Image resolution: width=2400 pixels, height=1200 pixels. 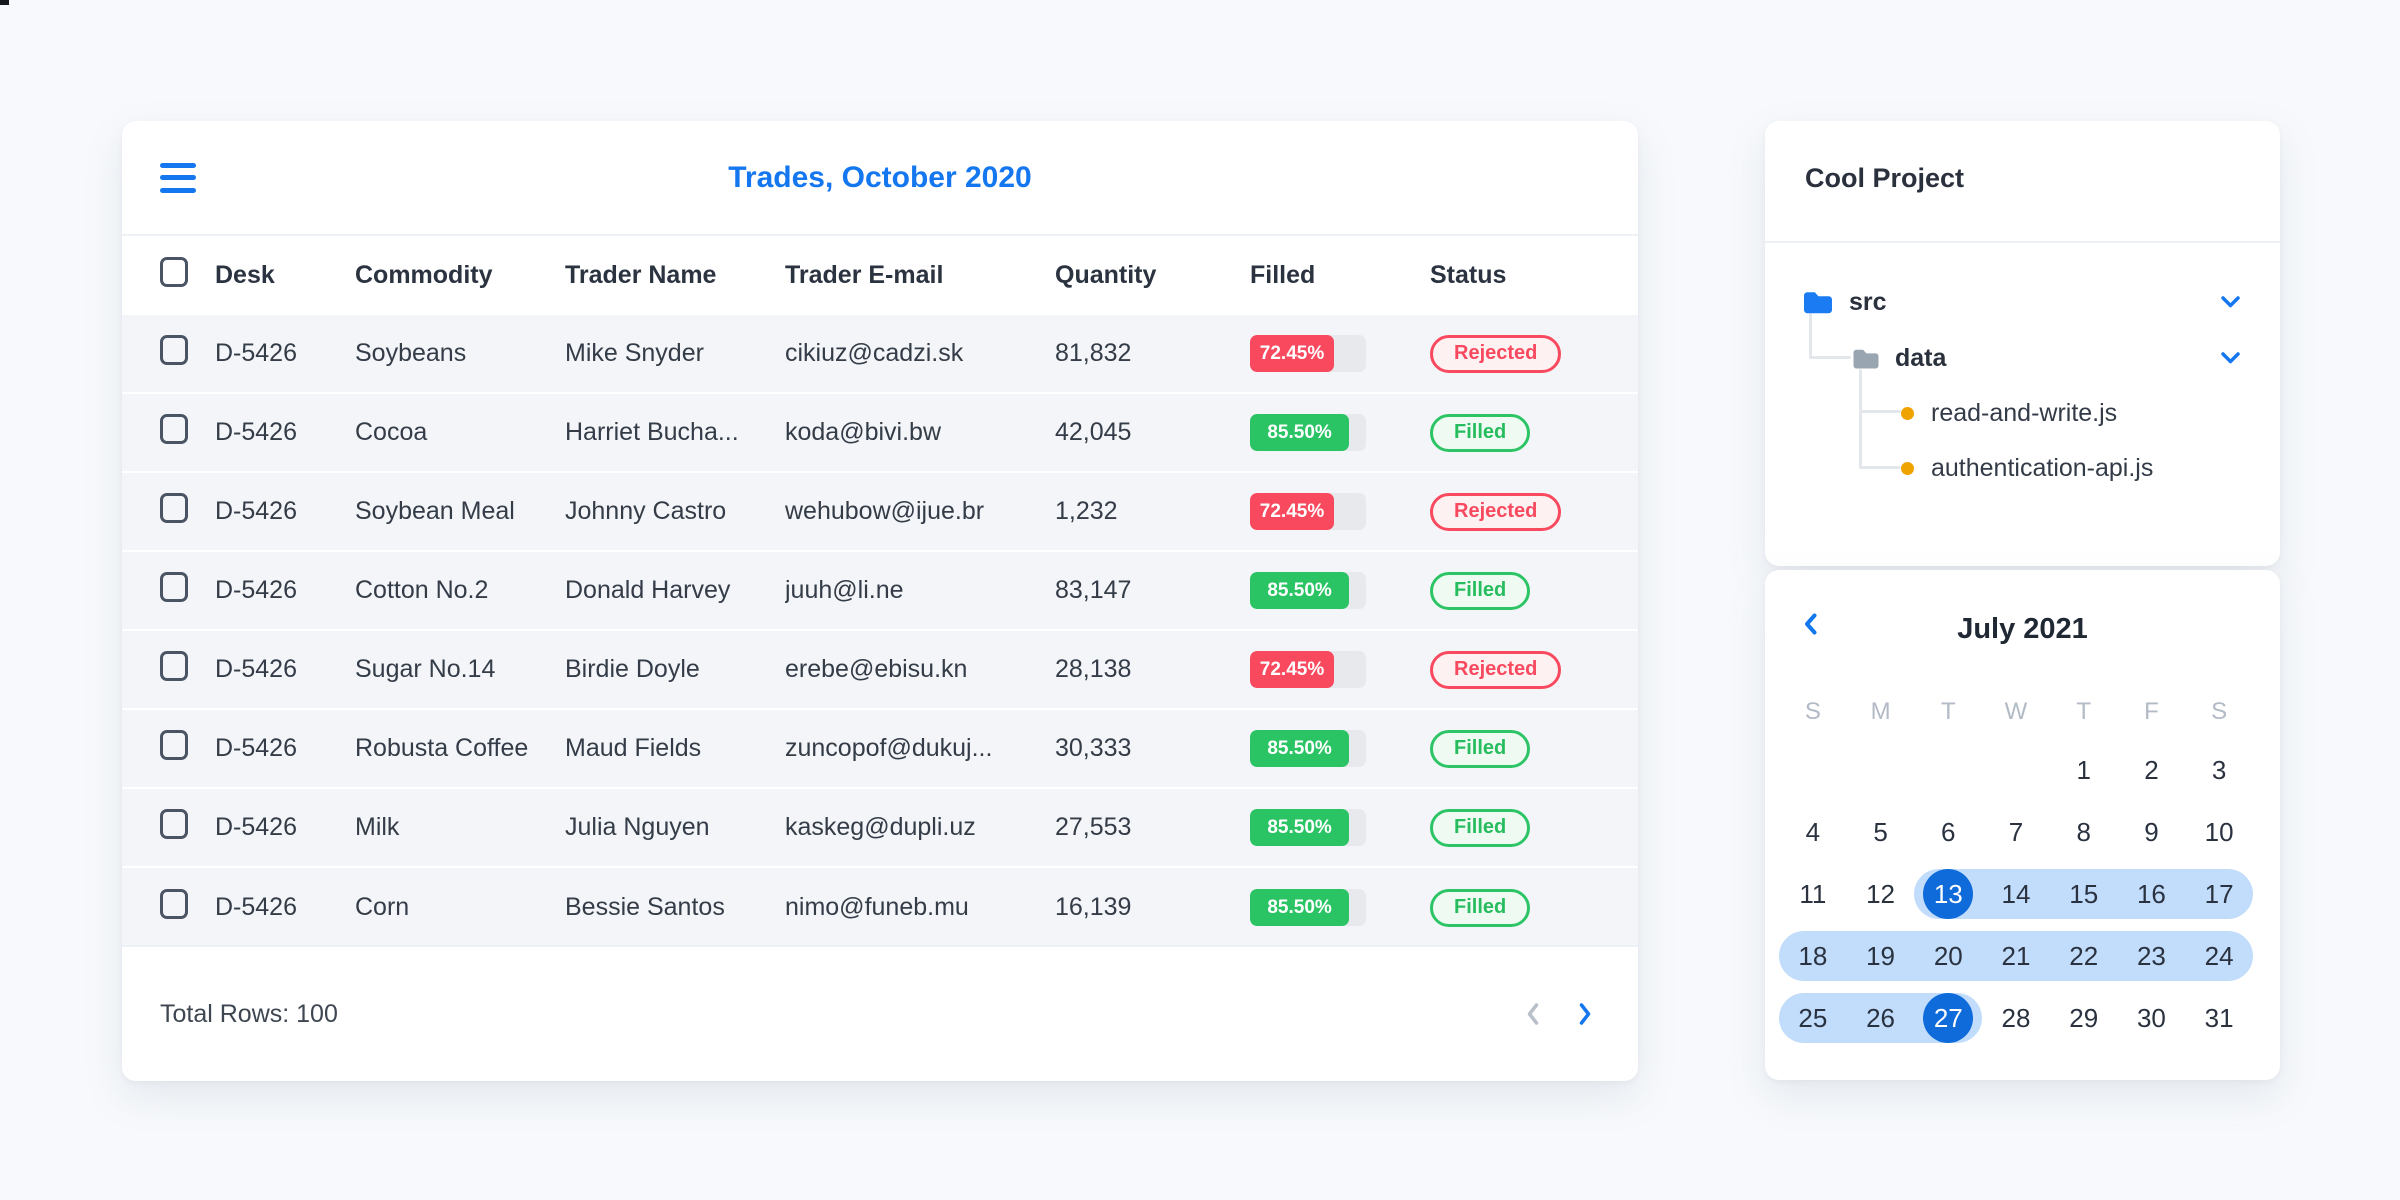 I want to click on chevron-left-icon, so click(x=1811, y=624).